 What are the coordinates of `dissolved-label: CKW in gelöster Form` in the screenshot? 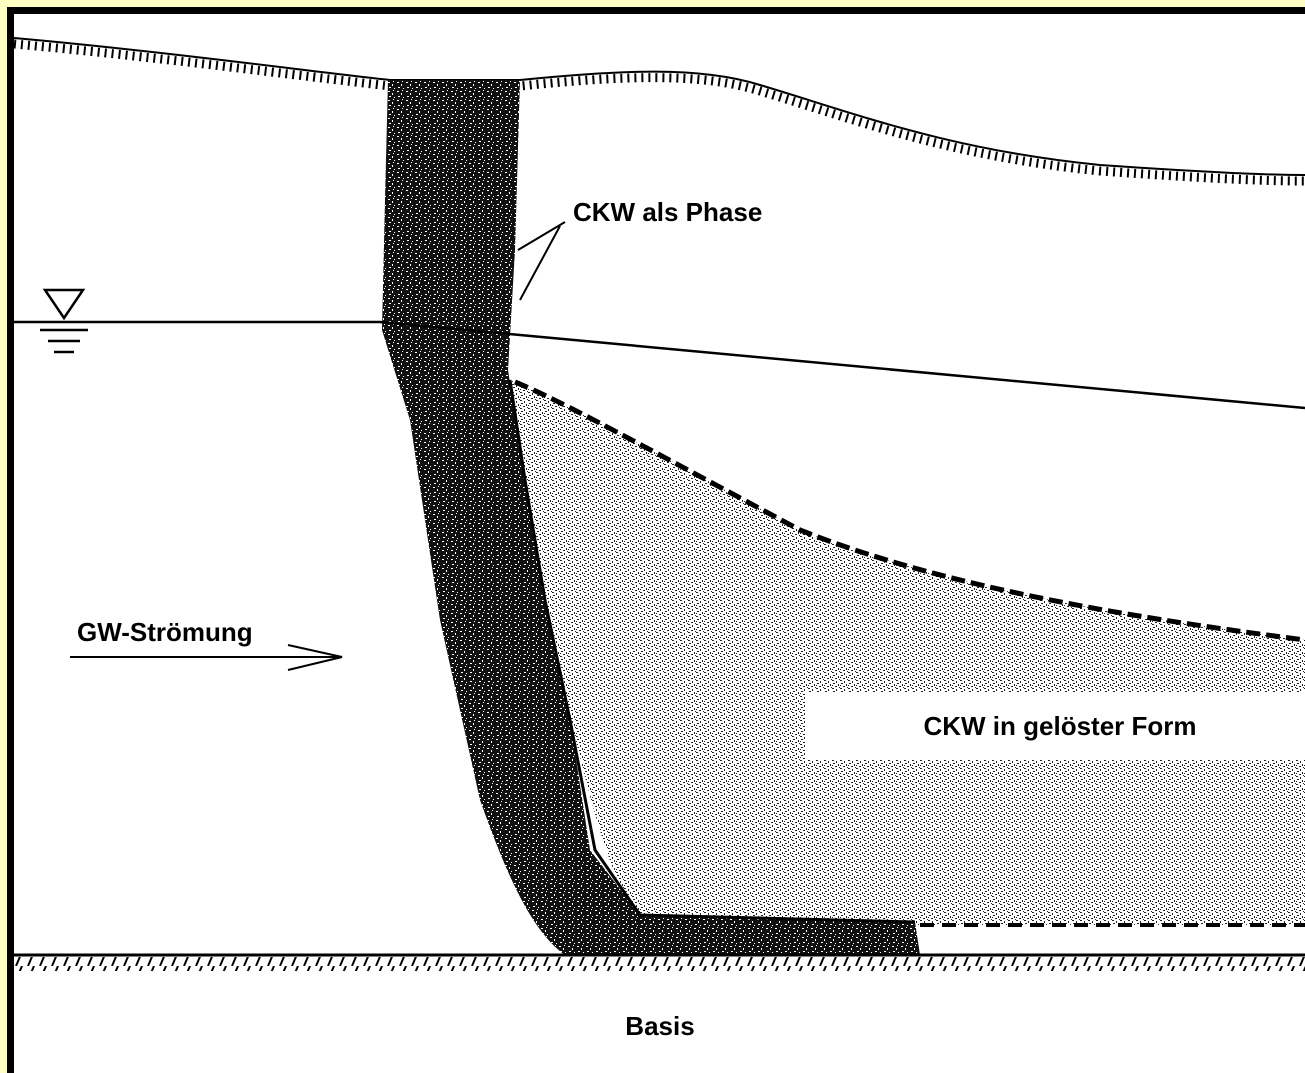 It's located at (1059, 726).